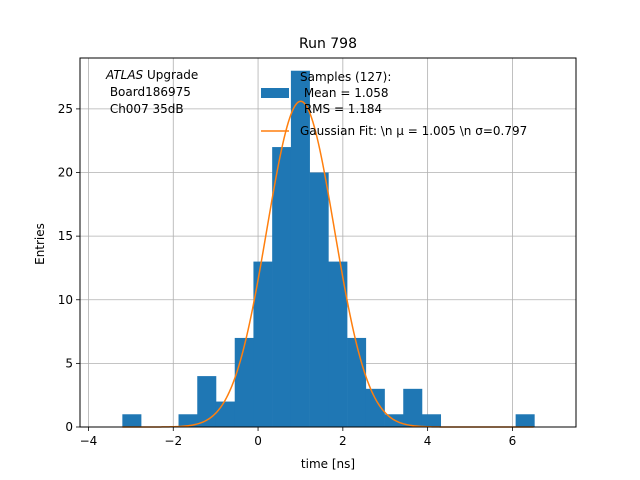 This screenshot has width=640, height=480. Describe the element at coordinates (170, 75) in the screenshot. I see `annotation-text: Upgrade` at that location.